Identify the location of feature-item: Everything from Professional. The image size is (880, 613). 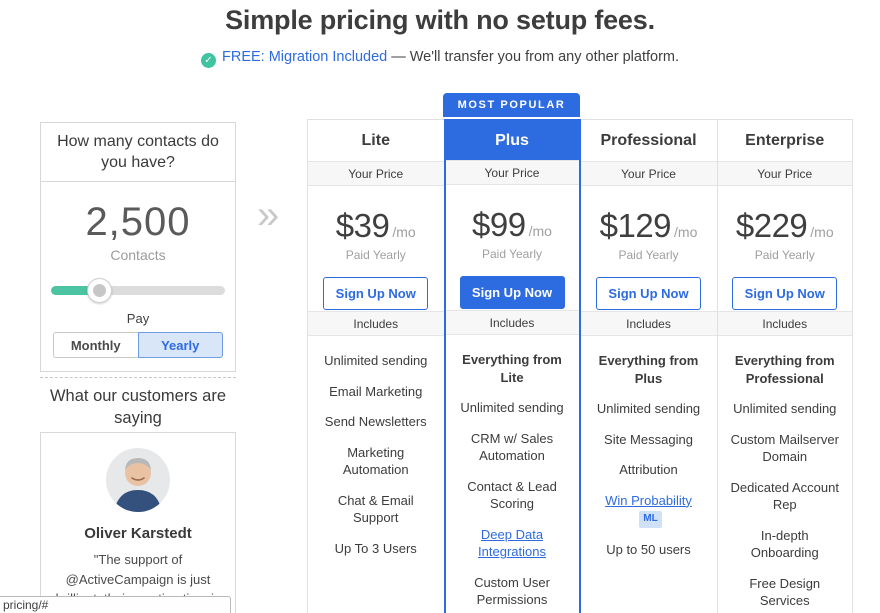
(784, 369).